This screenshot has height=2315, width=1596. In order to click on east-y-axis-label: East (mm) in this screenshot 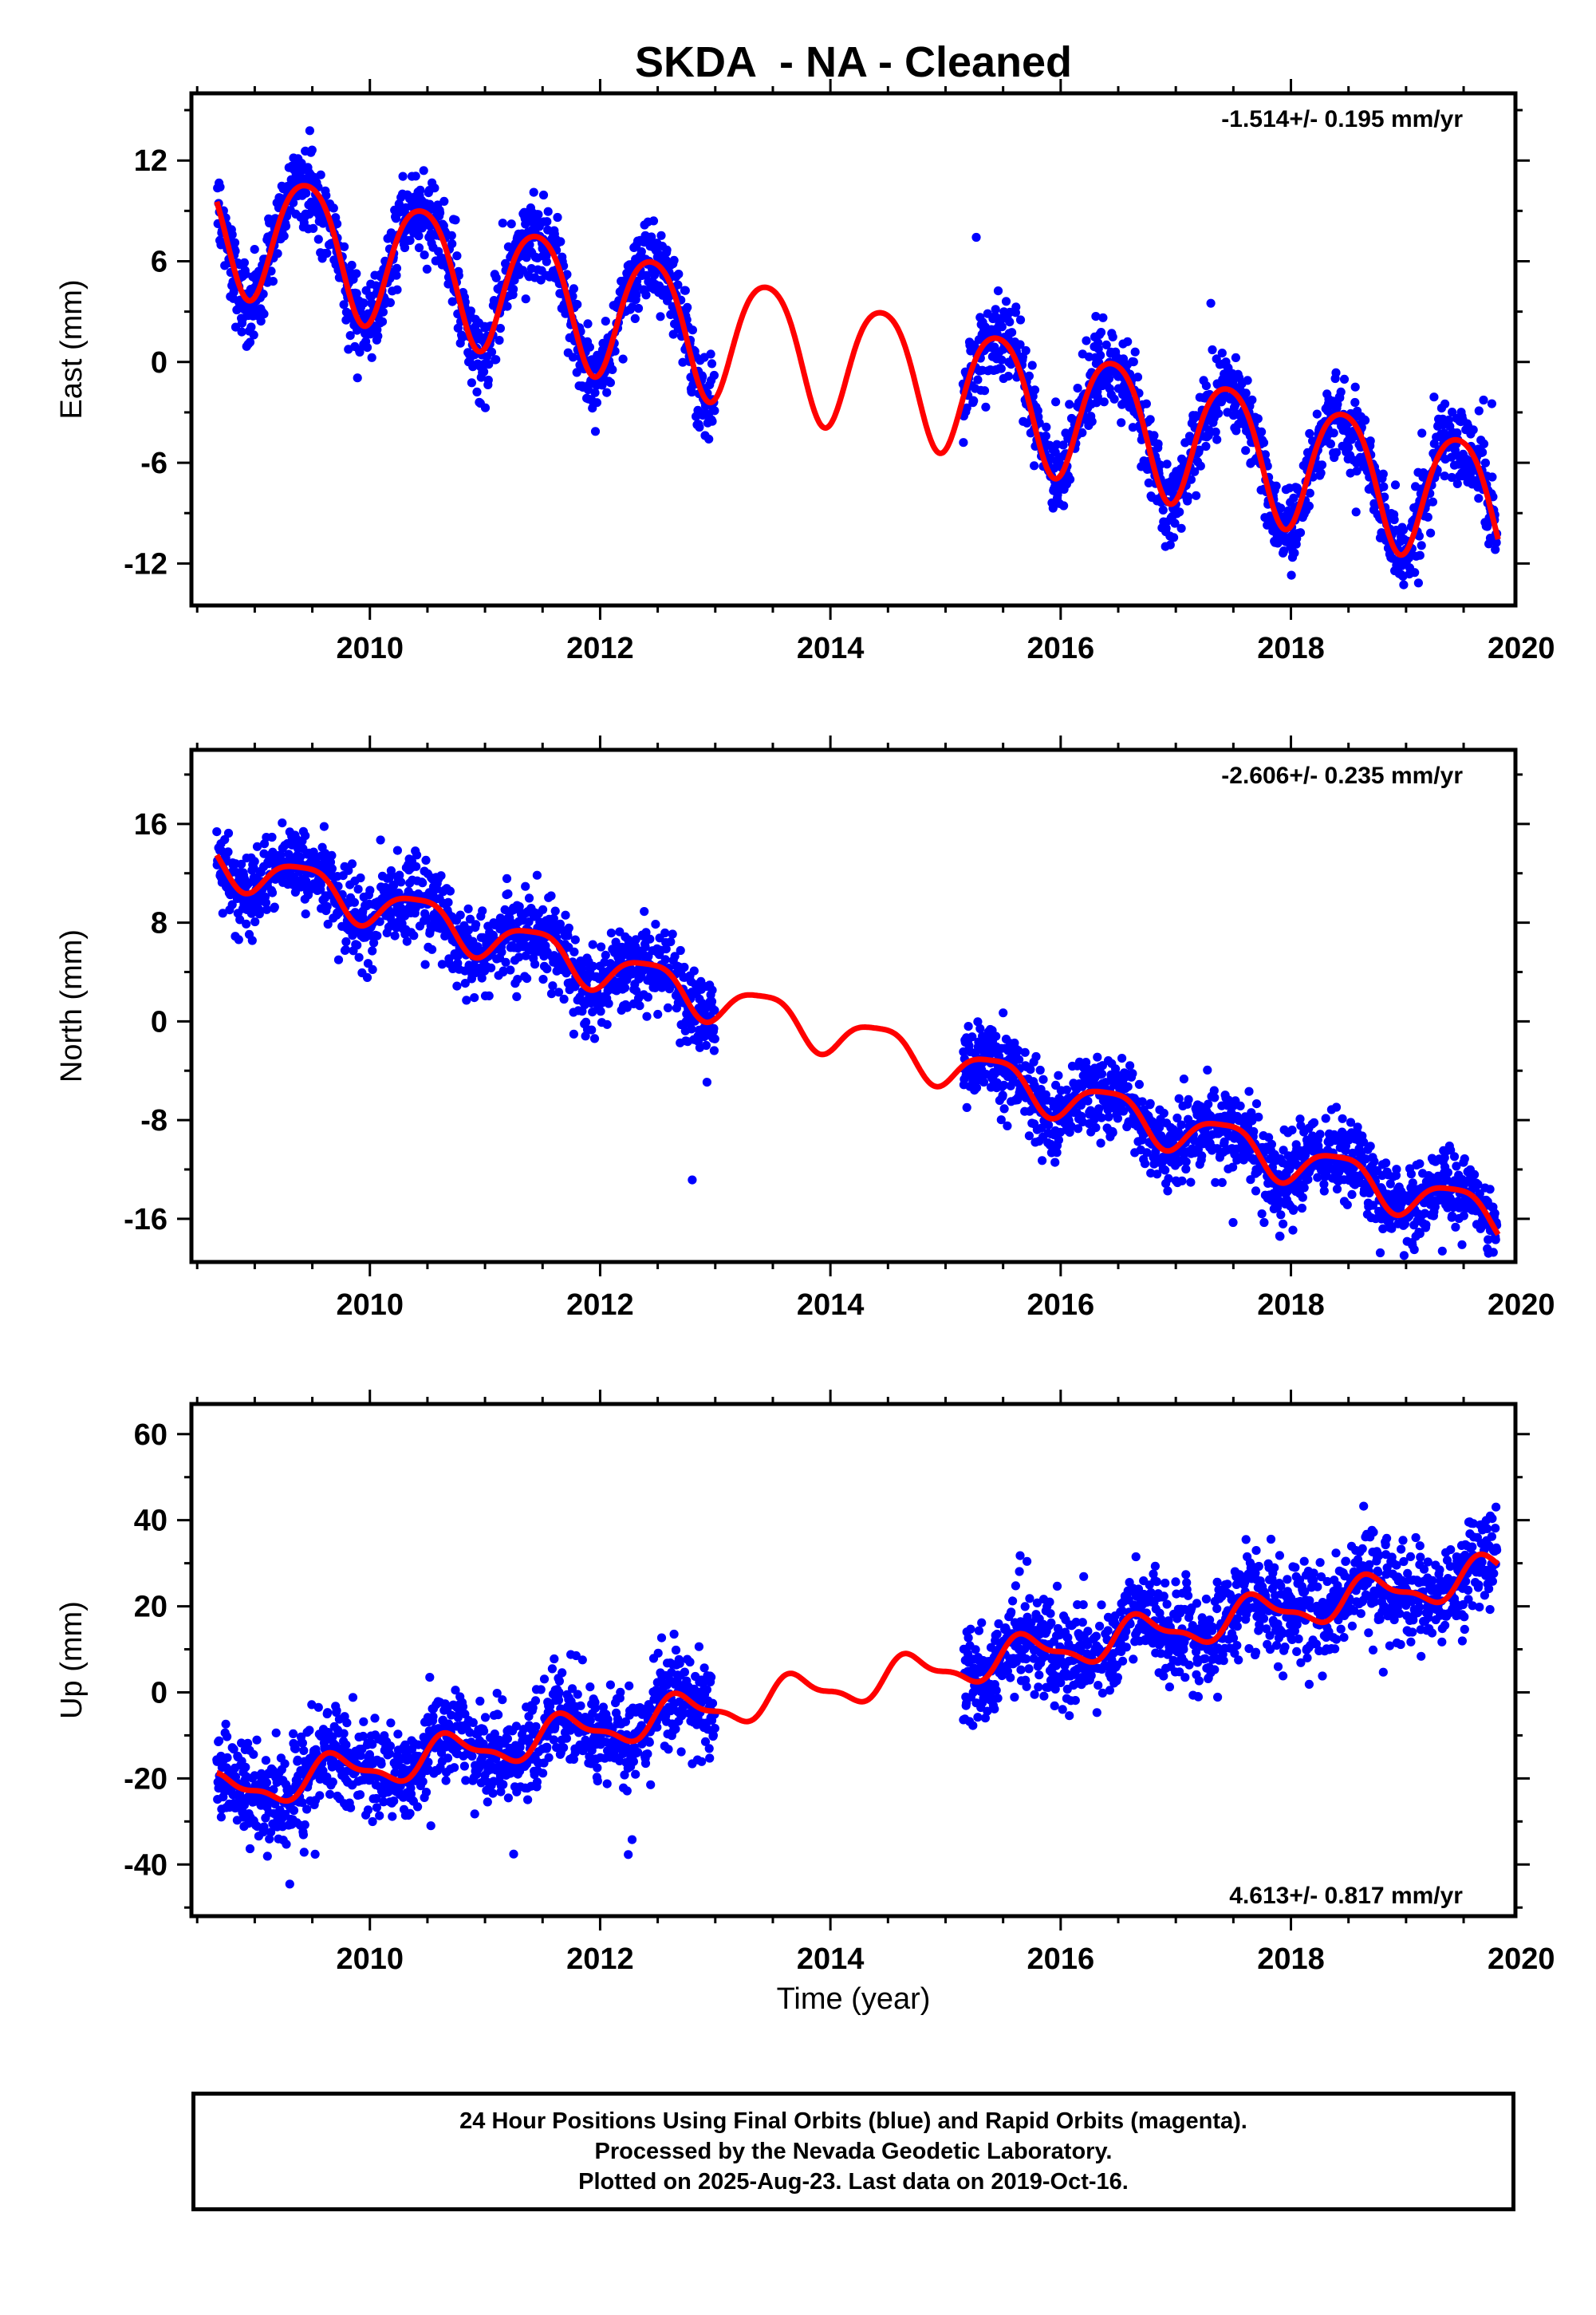, I will do `click(72, 349)`.